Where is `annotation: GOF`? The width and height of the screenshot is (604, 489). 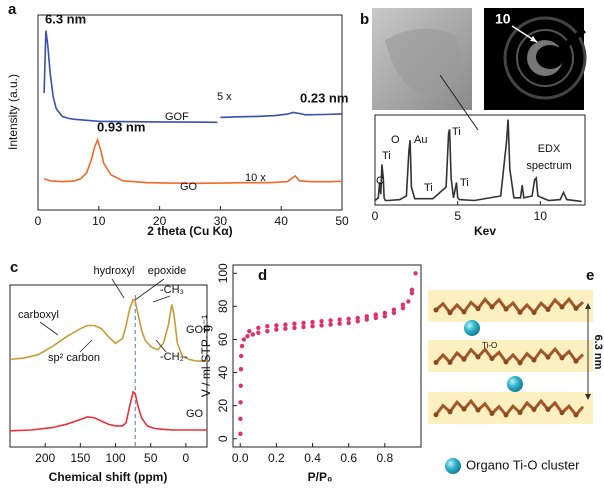
annotation: GOF is located at coordinates (177, 117).